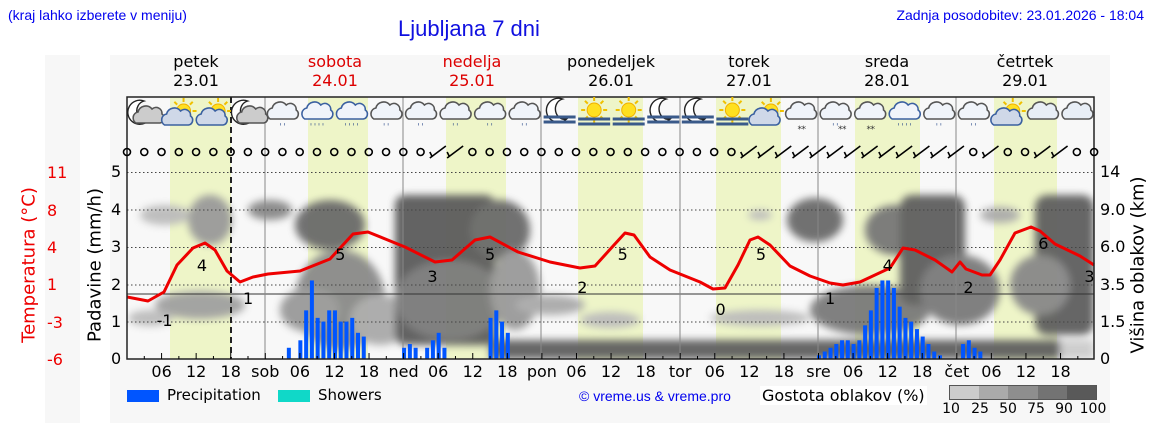 This screenshot has width=1152, height=443. Describe the element at coordinates (957, 371) in the screenshot. I see `x-tick-label: čet` at that location.